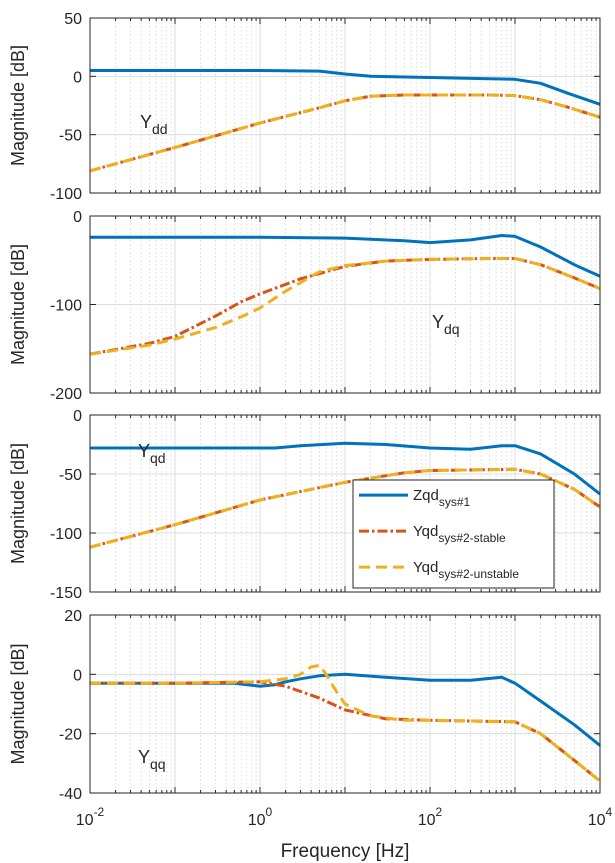 This screenshot has width=615, height=863. Describe the element at coordinates (345, 851) in the screenshot. I see `x-axis-label: Frequency [Hz]` at that location.